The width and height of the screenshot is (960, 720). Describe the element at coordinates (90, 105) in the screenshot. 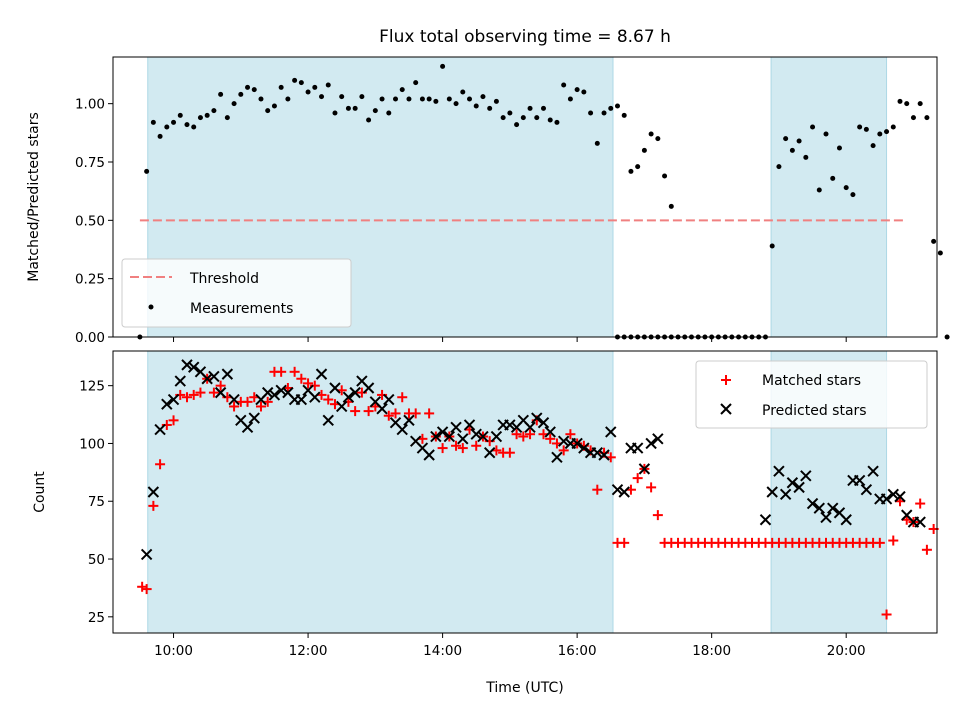

I see `y-tick-label: 1.00` at that location.